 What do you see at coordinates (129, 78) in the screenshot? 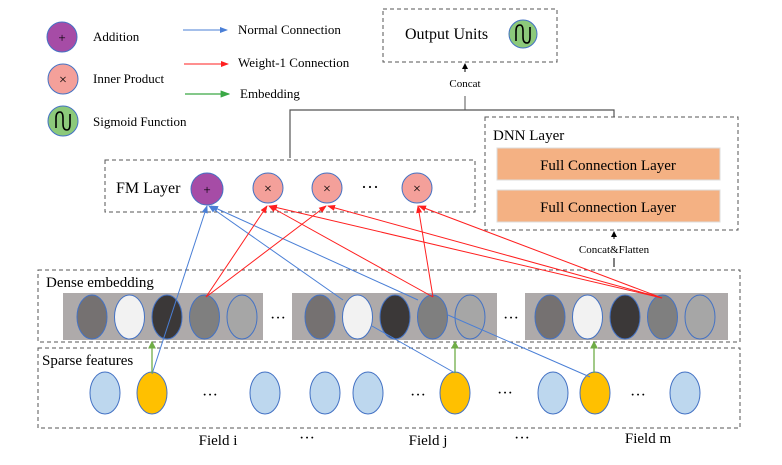
I see `legend-inner-product: Inner Product` at bounding box center [129, 78].